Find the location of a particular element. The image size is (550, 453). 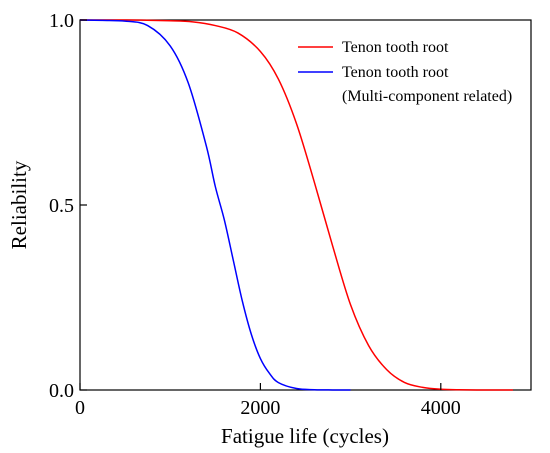

y-tick-label: 1.0 is located at coordinates (61, 21).